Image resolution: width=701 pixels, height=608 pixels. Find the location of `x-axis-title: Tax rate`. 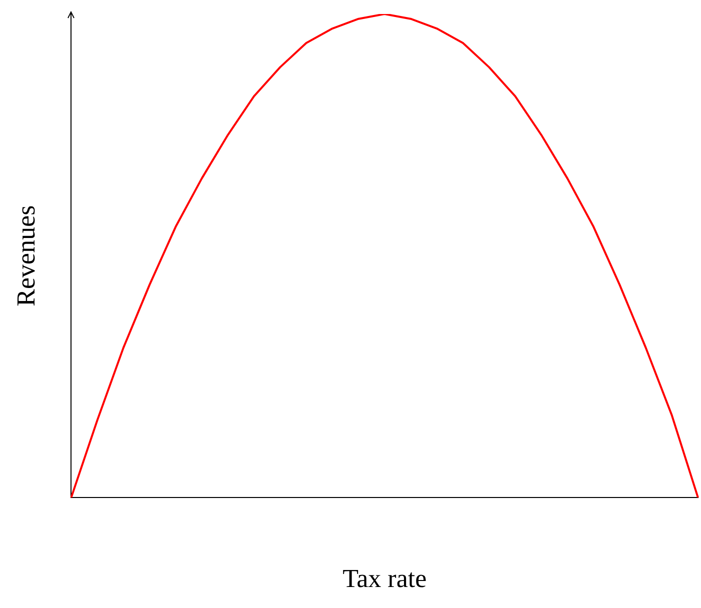

x-axis-title: Tax rate is located at coordinates (384, 579).